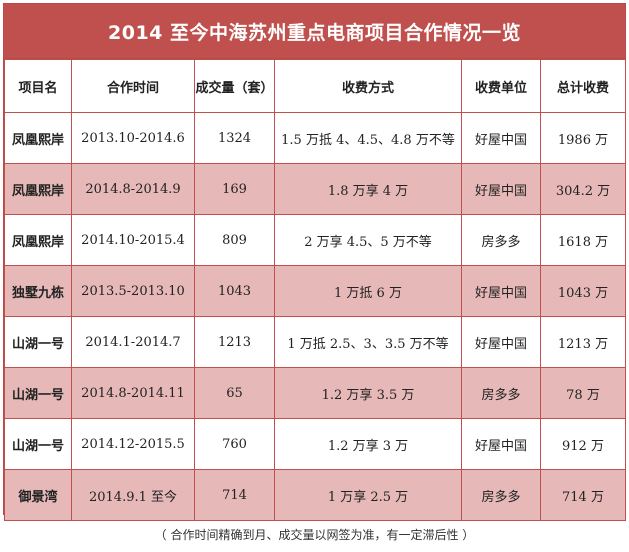 The height and width of the screenshot is (552, 629). I want to click on cell-cooperation-time: 2014.10-2015.4, so click(133, 240).